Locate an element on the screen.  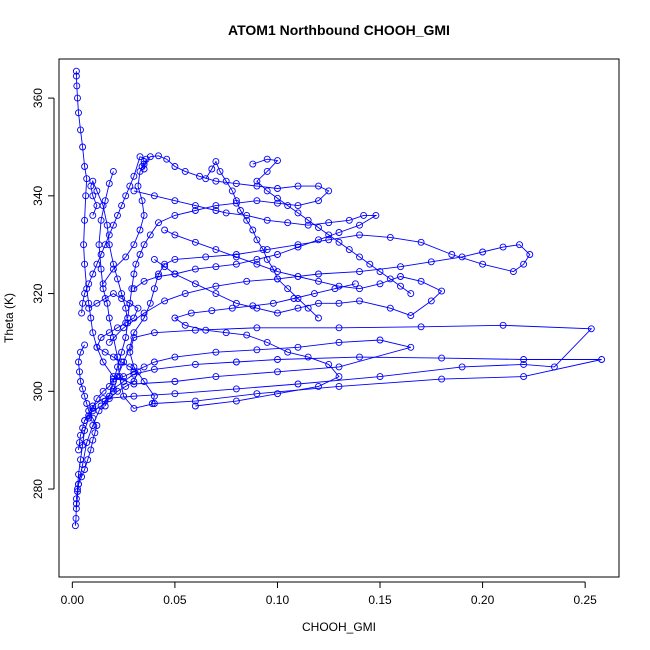
y-ticks: 280 300 320 340 360 is located at coordinates (42, 293).